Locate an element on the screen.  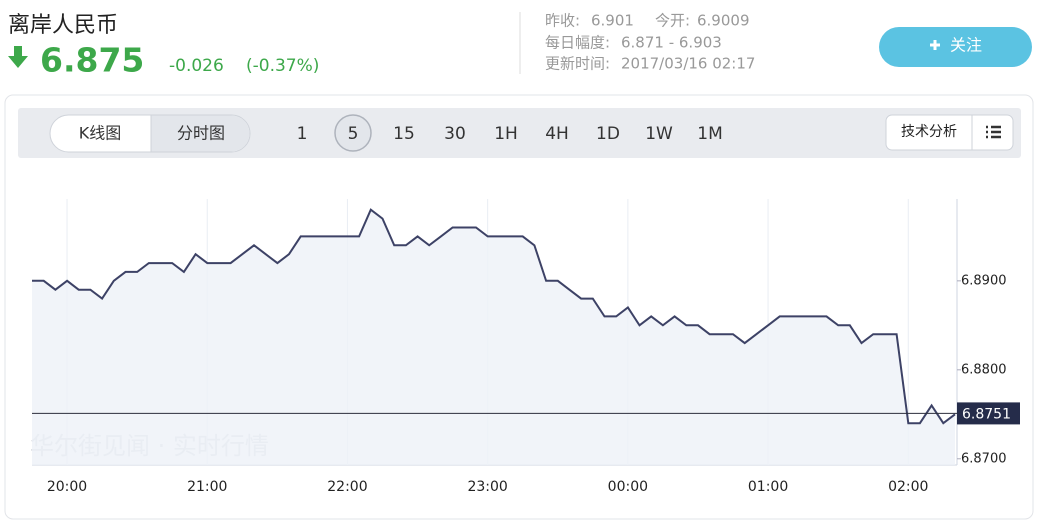
last-value-box is located at coordinates (988, 413).